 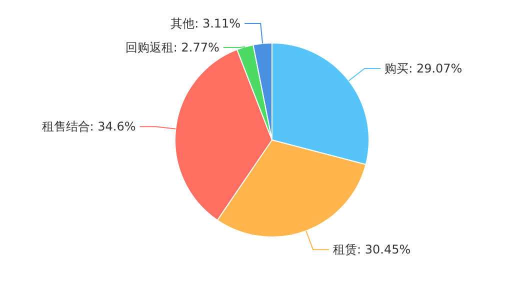 What do you see at coordinates (372, 249) in the screenshot?
I see `slice-label: 租赁: 30.45%` at bounding box center [372, 249].